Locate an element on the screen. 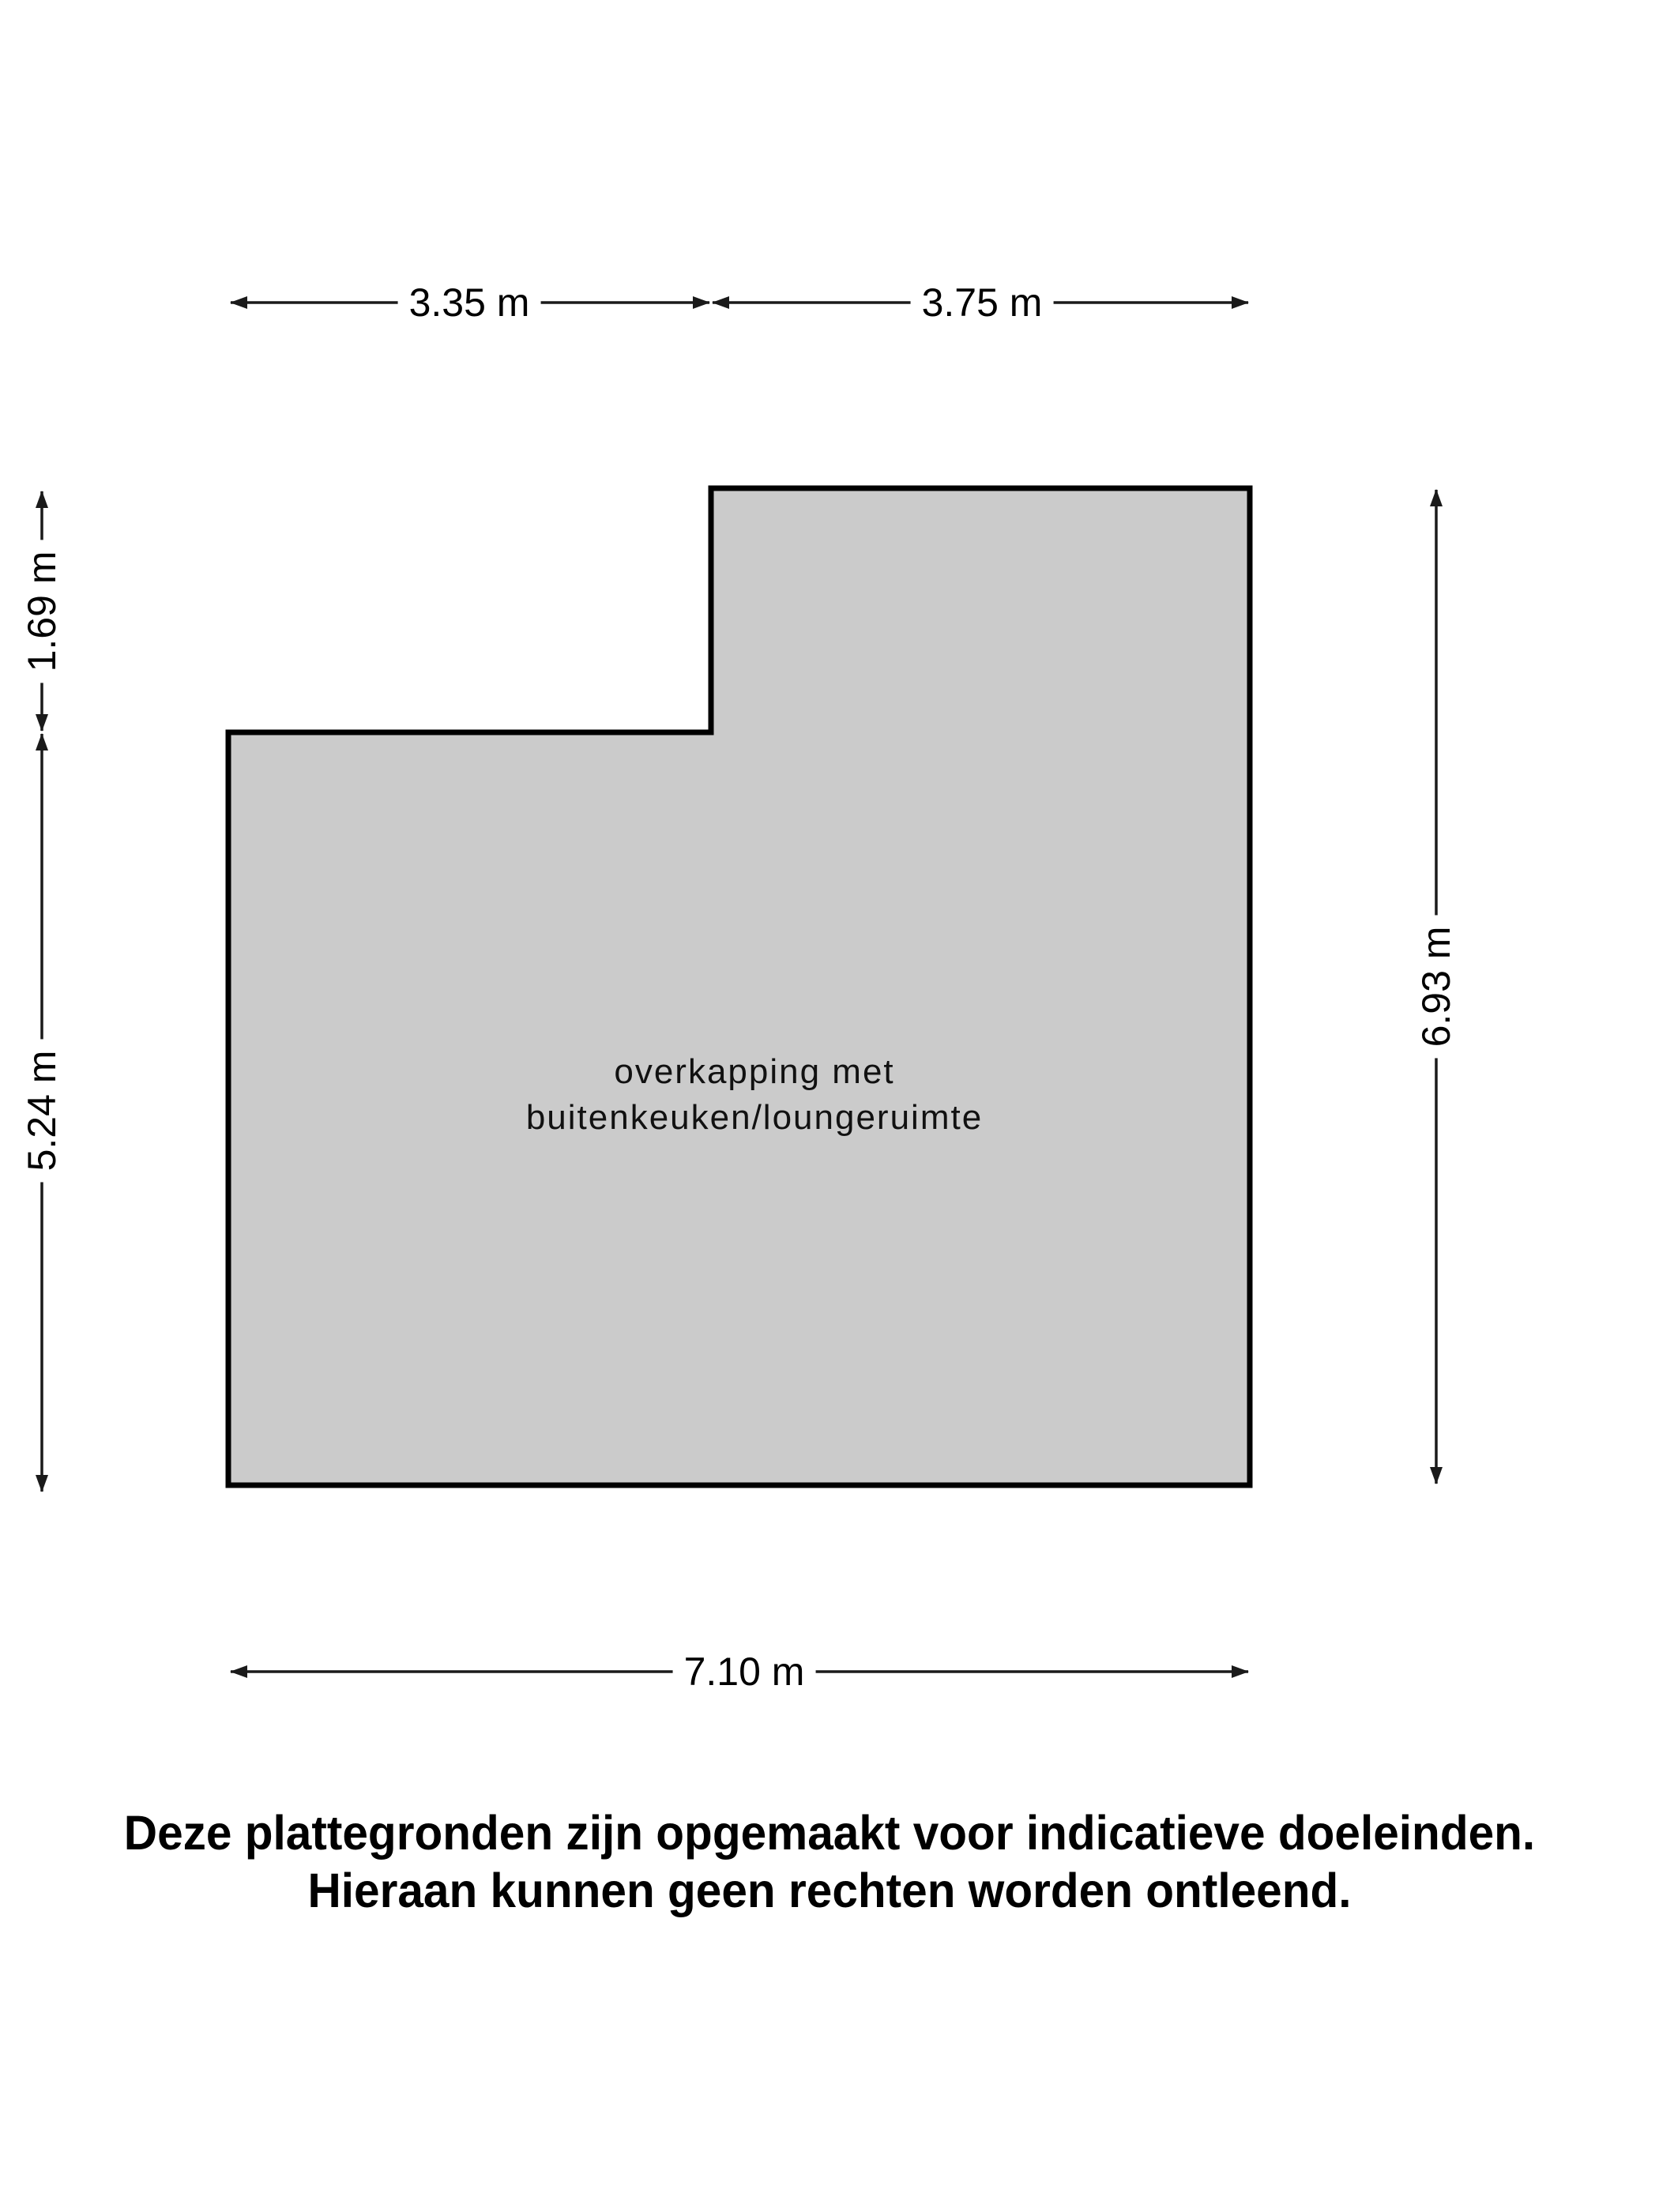 The height and width of the screenshot is (2212, 1659). room-name-line1: overkapping met is located at coordinates (755, 1072).